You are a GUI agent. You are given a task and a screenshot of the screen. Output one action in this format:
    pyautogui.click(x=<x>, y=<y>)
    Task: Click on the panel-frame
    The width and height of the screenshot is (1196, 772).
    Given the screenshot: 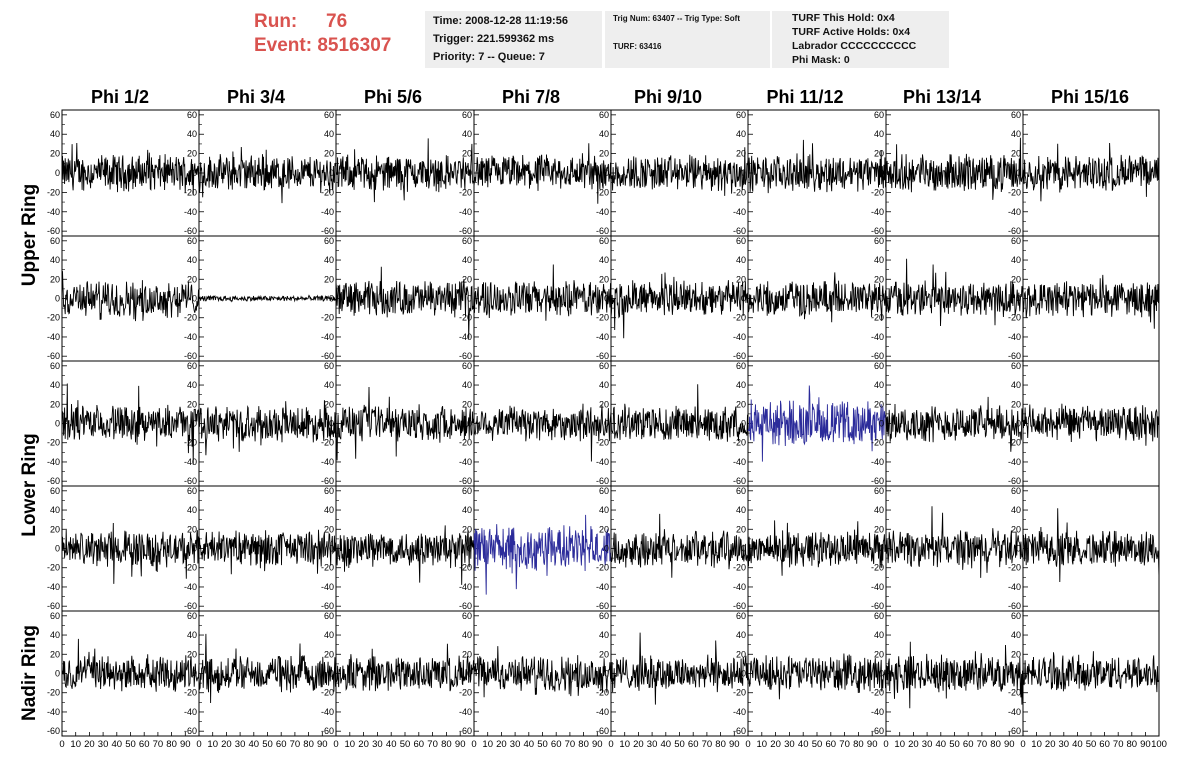 What is the action you would take?
    pyautogui.click(x=405, y=673)
    